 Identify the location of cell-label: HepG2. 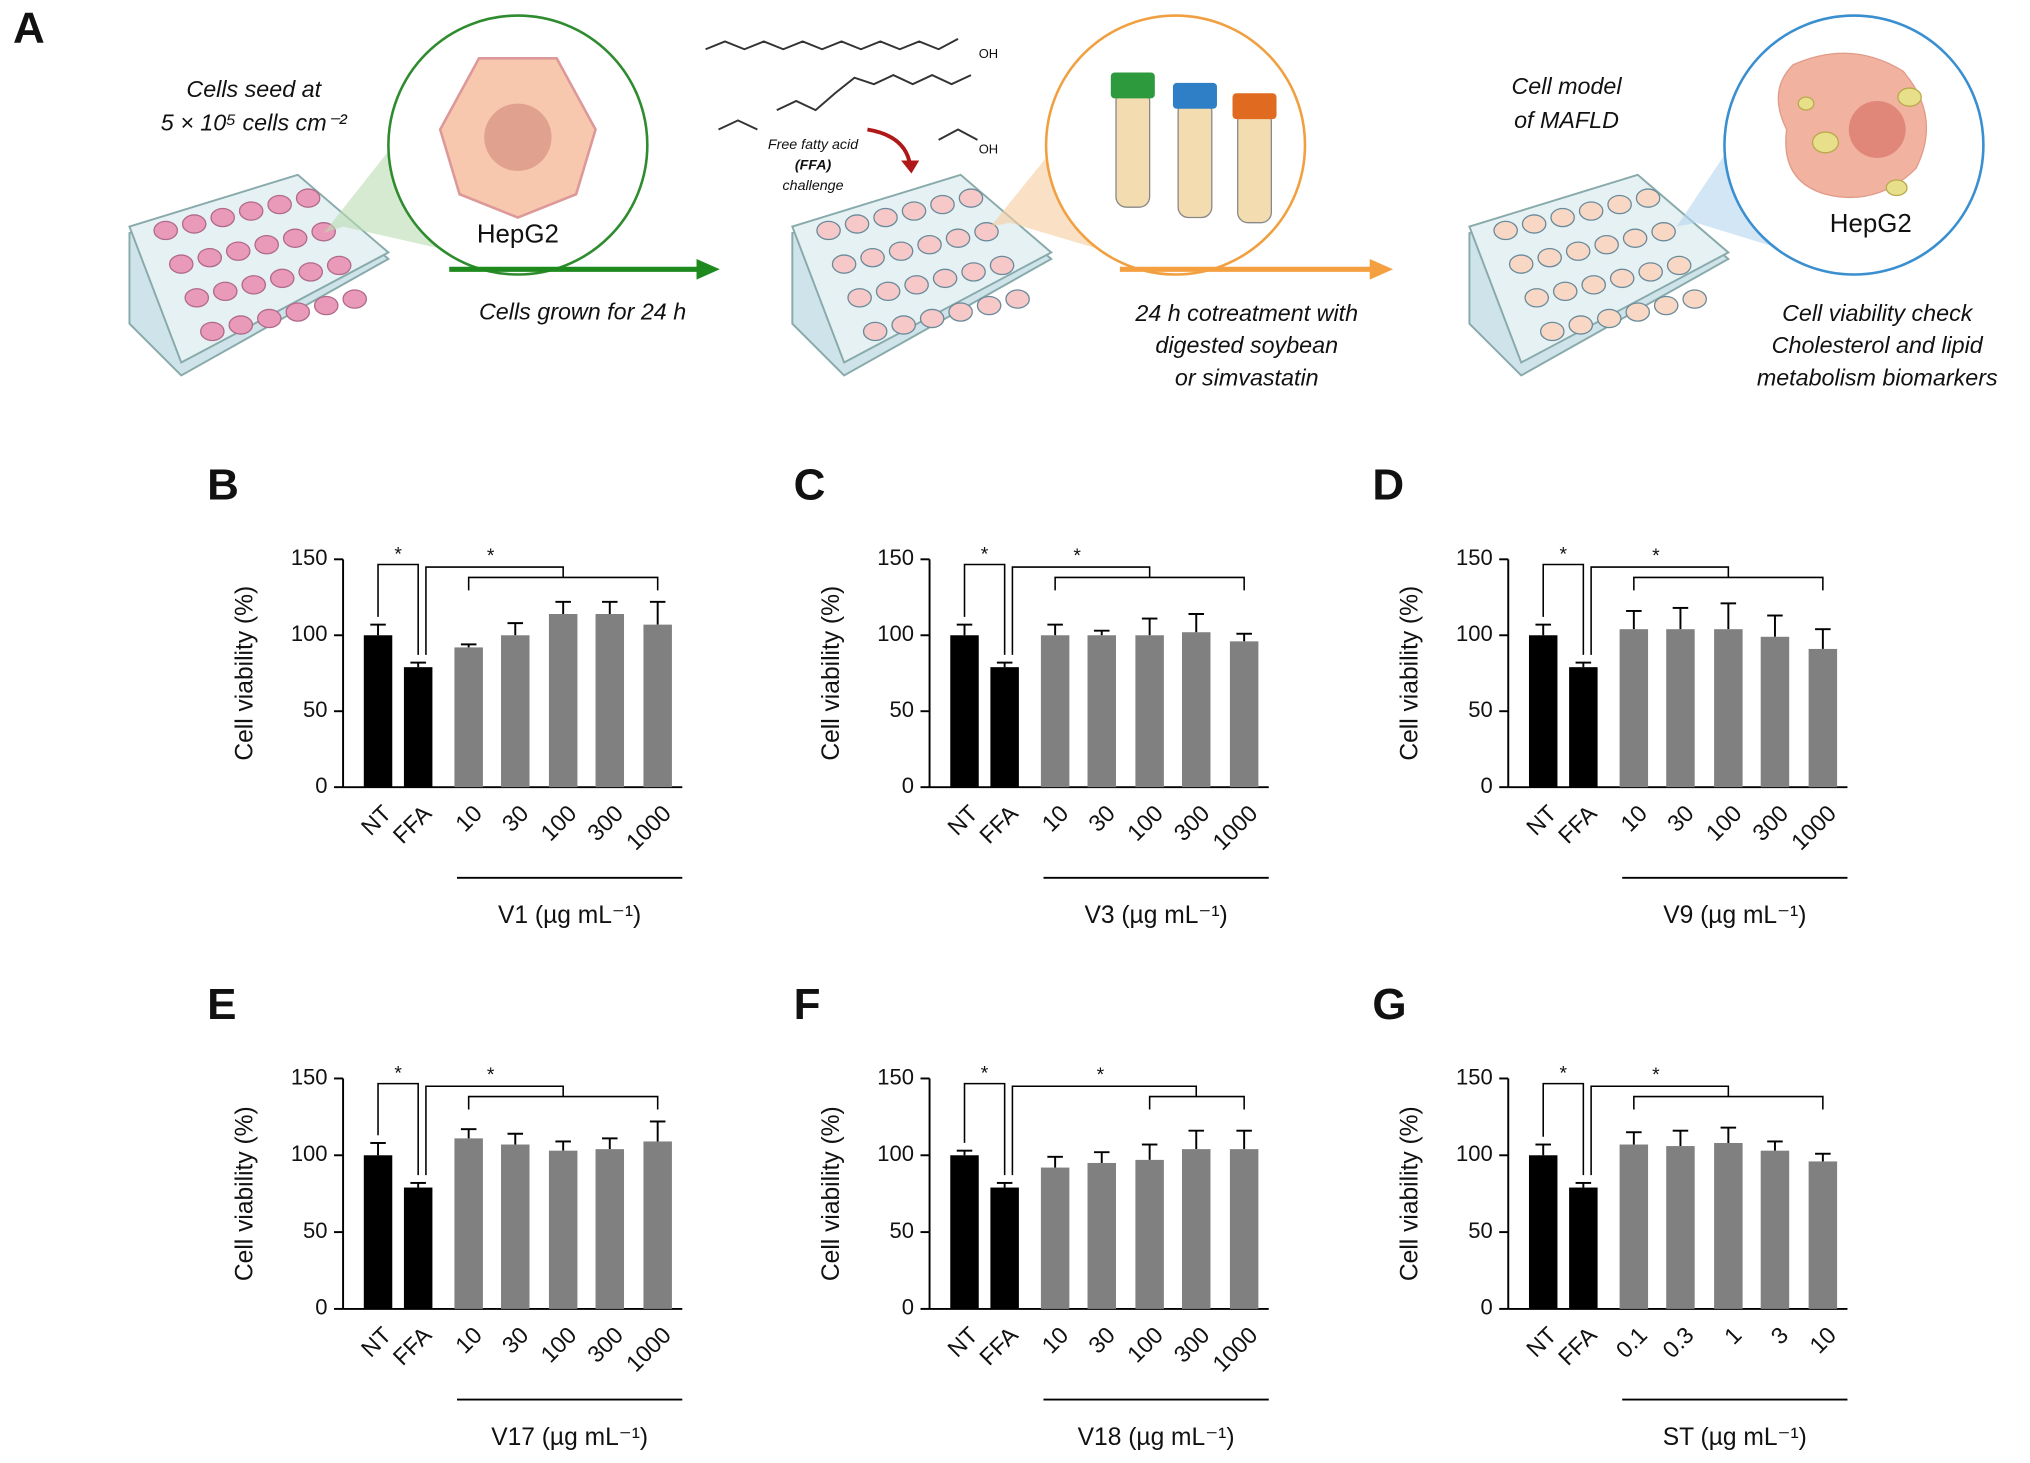
(518, 234).